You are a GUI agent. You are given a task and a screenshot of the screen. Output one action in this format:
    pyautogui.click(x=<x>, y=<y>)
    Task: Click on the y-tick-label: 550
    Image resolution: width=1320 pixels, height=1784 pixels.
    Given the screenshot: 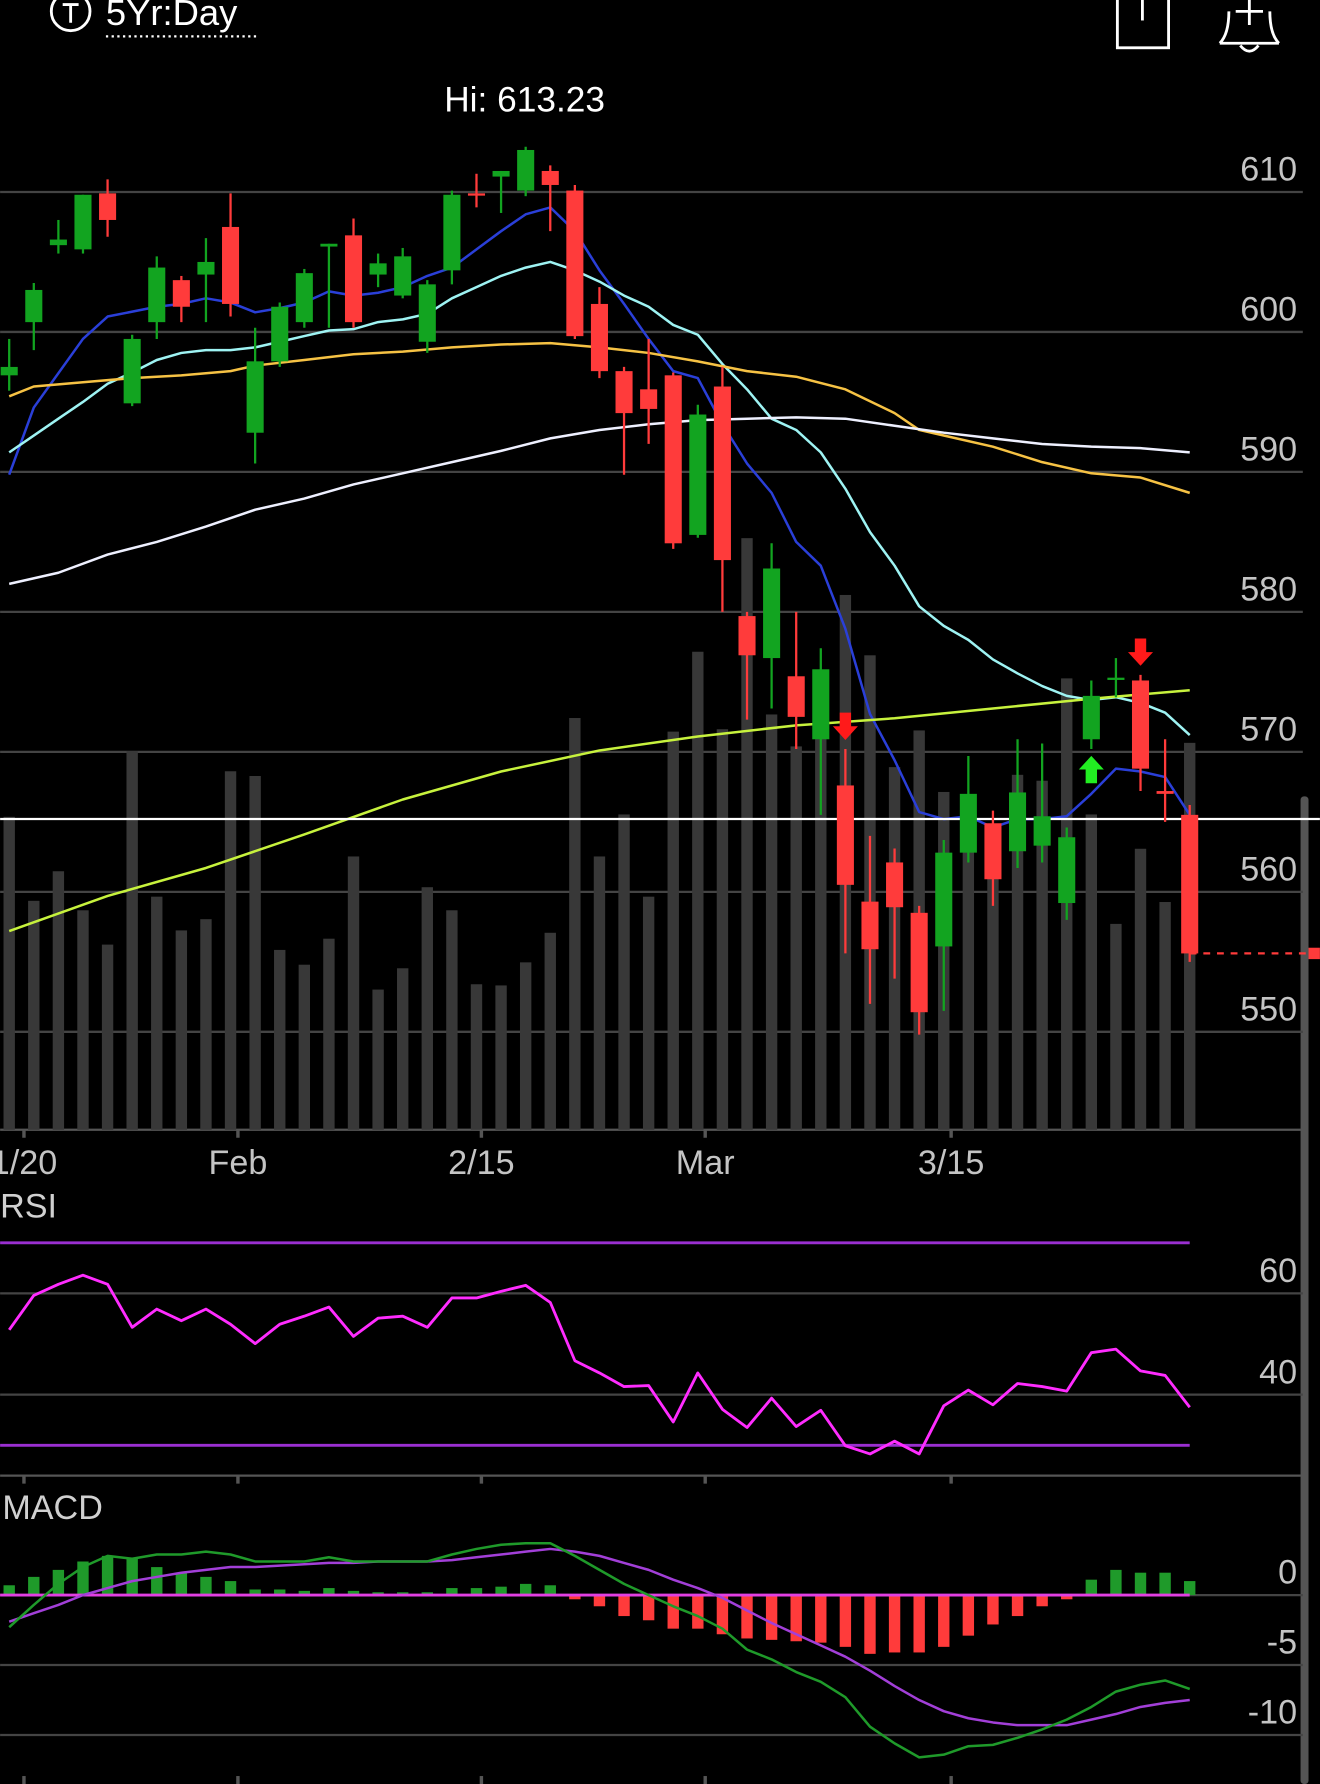 What is the action you would take?
    pyautogui.click(x=1268, y=1009)
    